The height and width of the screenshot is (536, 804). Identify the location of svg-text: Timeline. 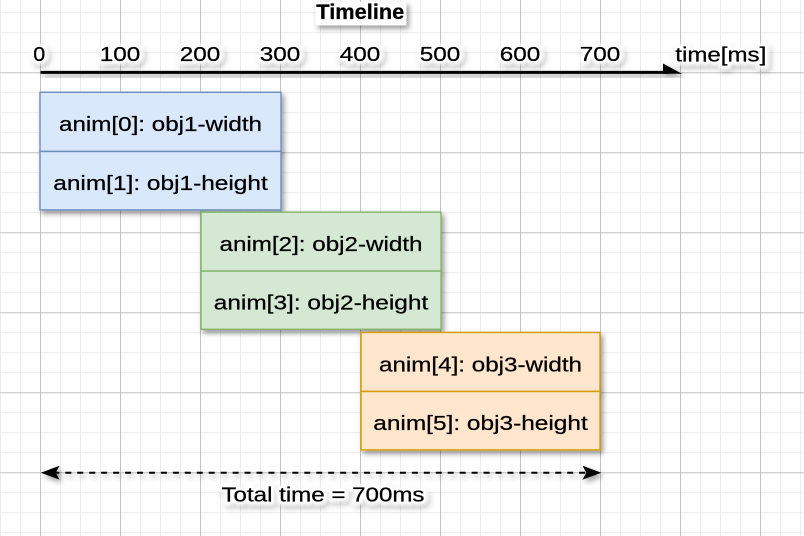
(360, 12).